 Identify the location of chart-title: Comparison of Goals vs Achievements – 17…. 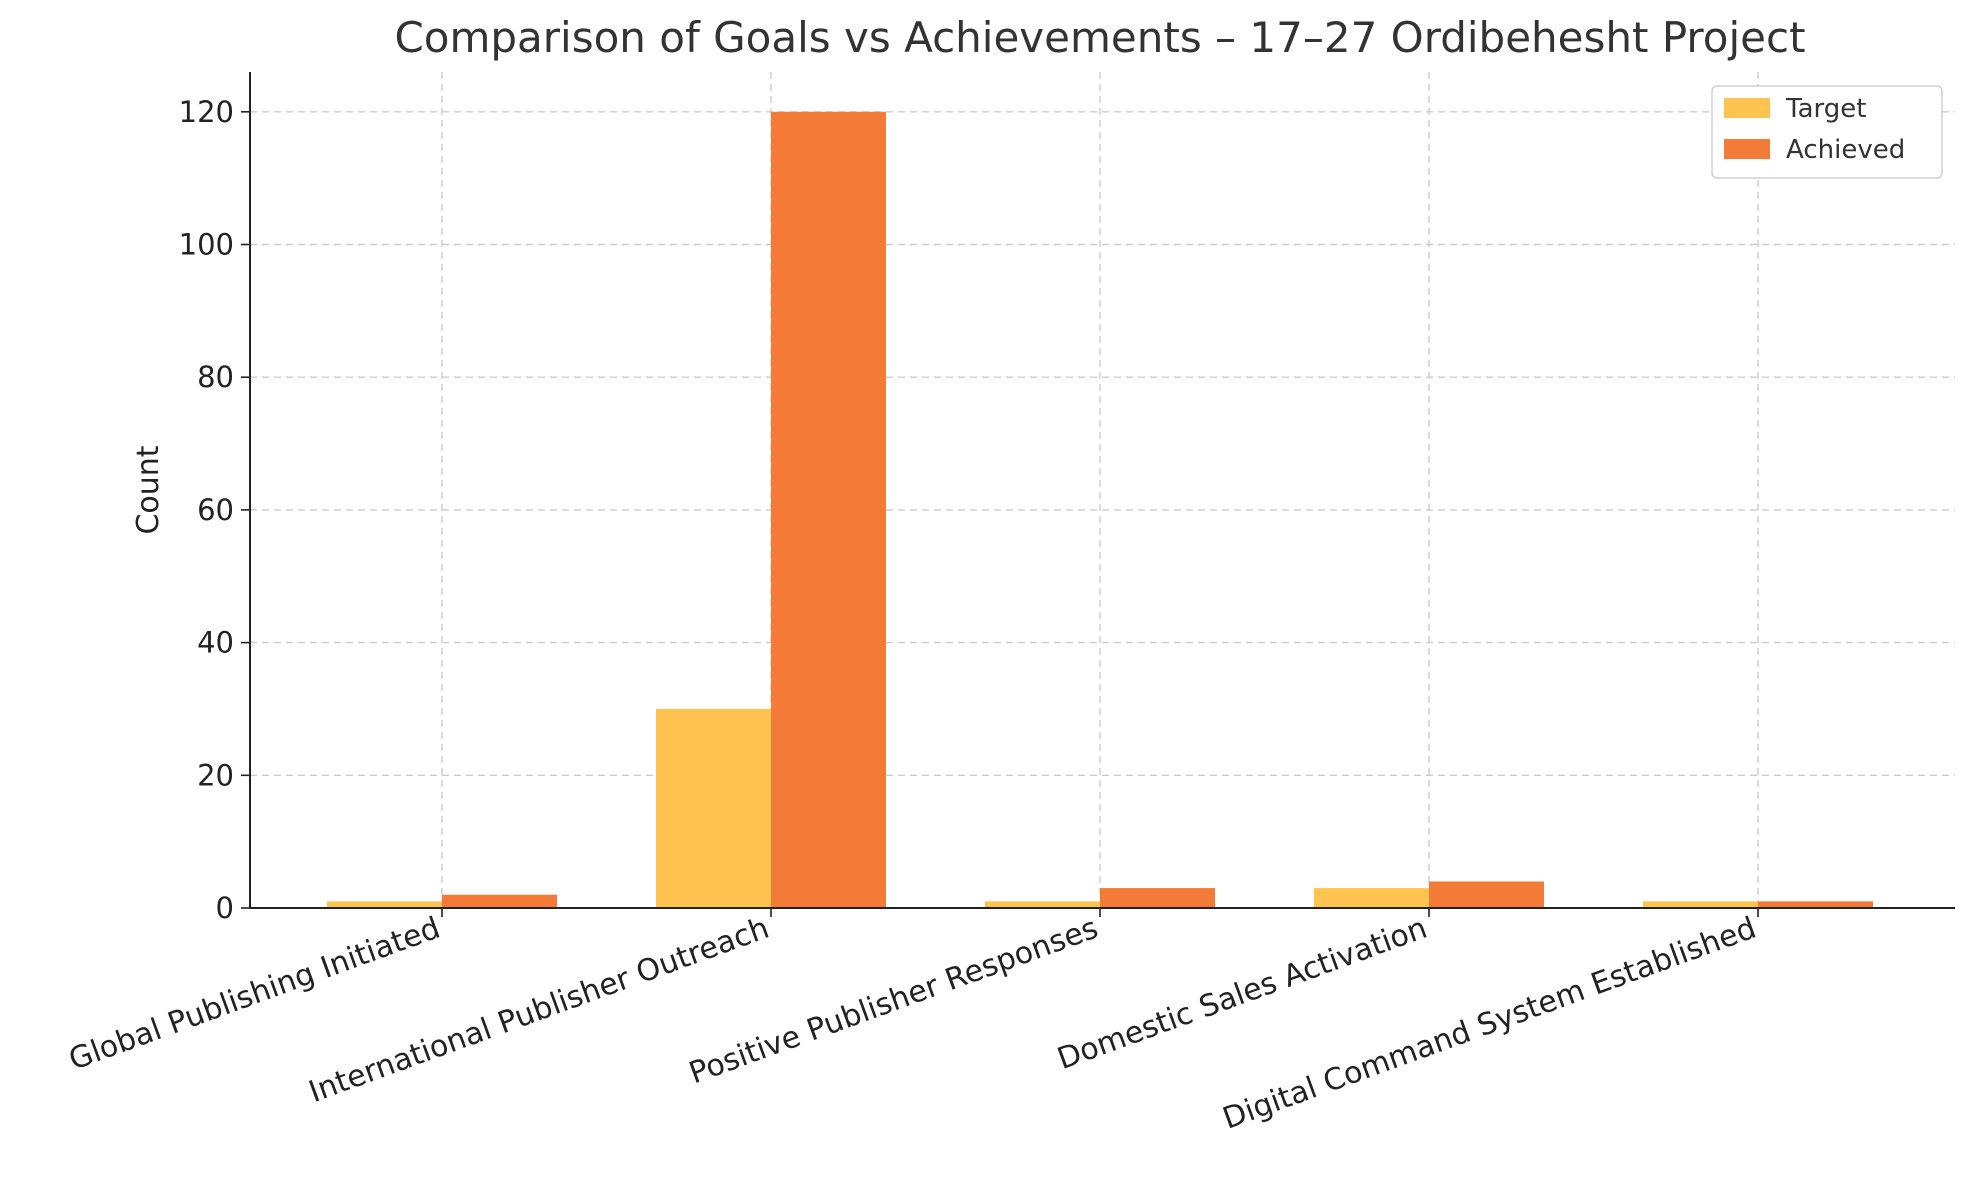
(1099, 37).